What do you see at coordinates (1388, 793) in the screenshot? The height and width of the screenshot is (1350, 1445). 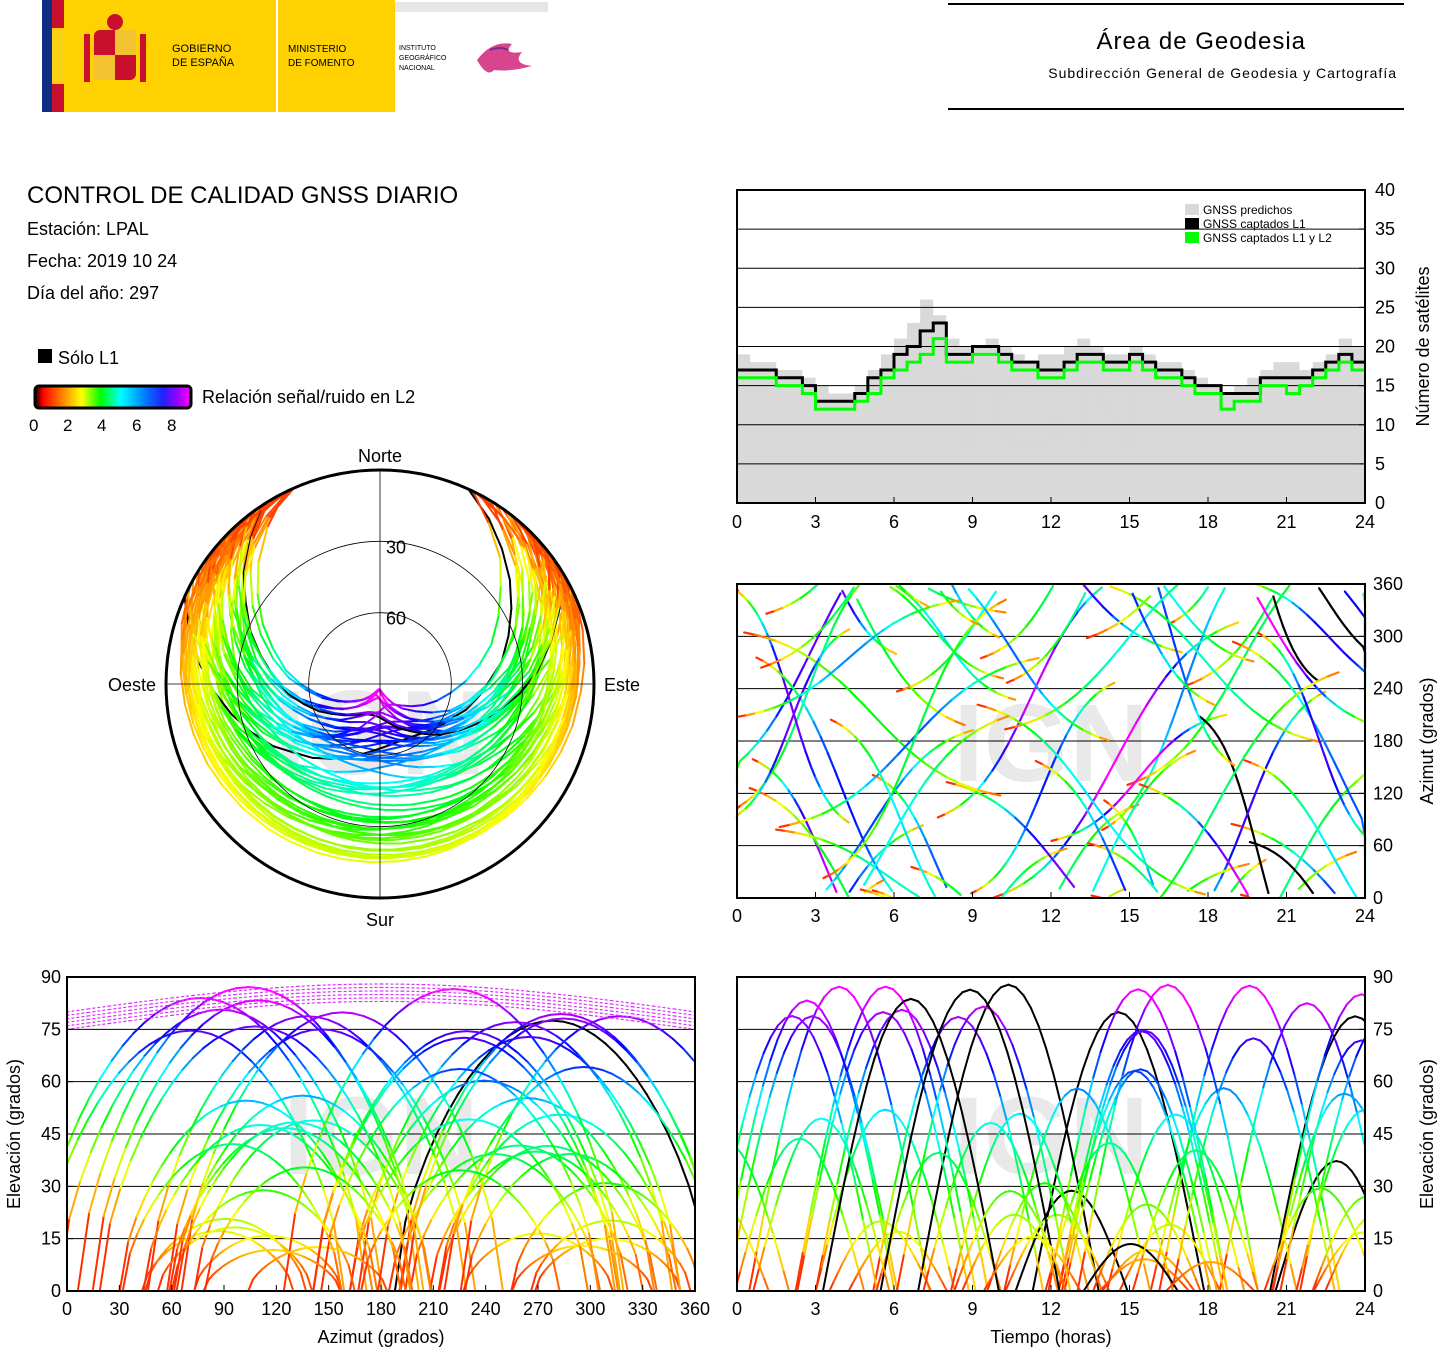 I see `y-tick-label: 120` at bounding box center [1388, 793].